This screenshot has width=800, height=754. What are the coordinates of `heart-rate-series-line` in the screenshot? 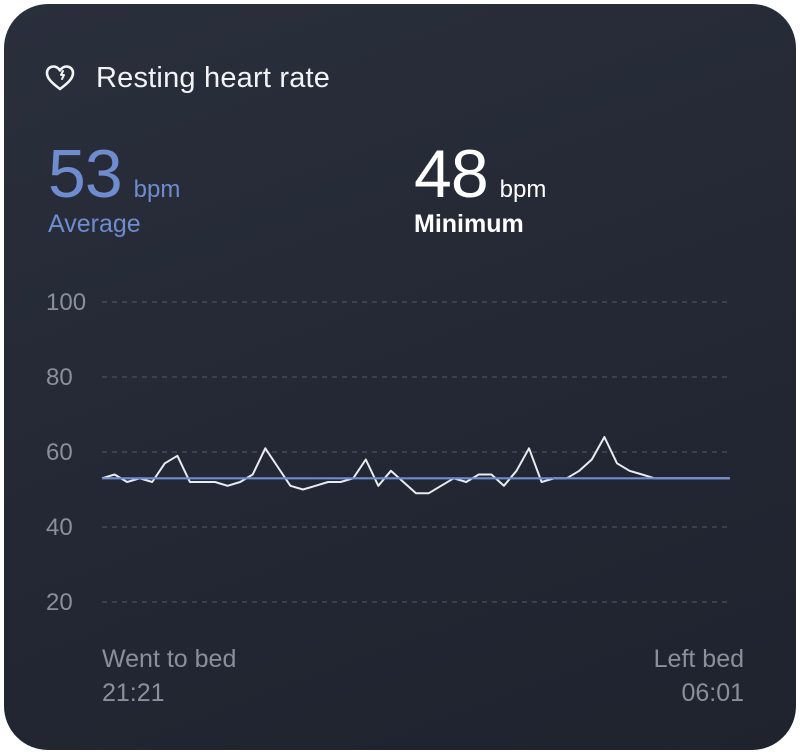 It's located at (415, 465).